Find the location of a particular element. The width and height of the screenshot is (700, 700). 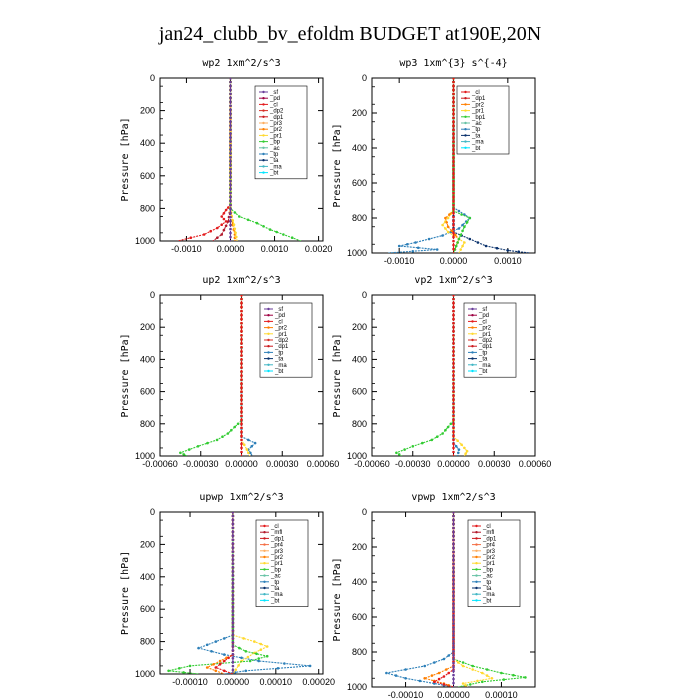

legend-entry: _ma is located at coordinates (488, 595).